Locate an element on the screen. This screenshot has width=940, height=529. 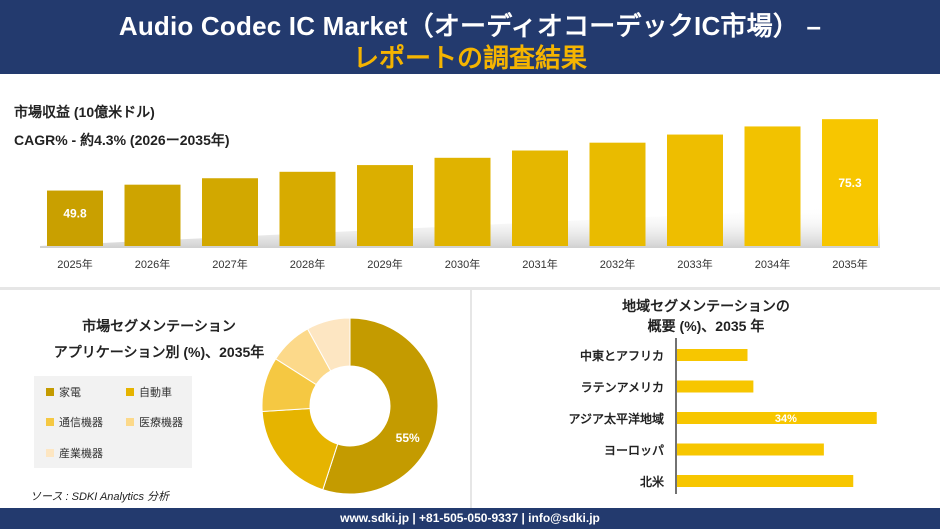
region-label: 中東とアフリカ is located at coordinates (622, 355).